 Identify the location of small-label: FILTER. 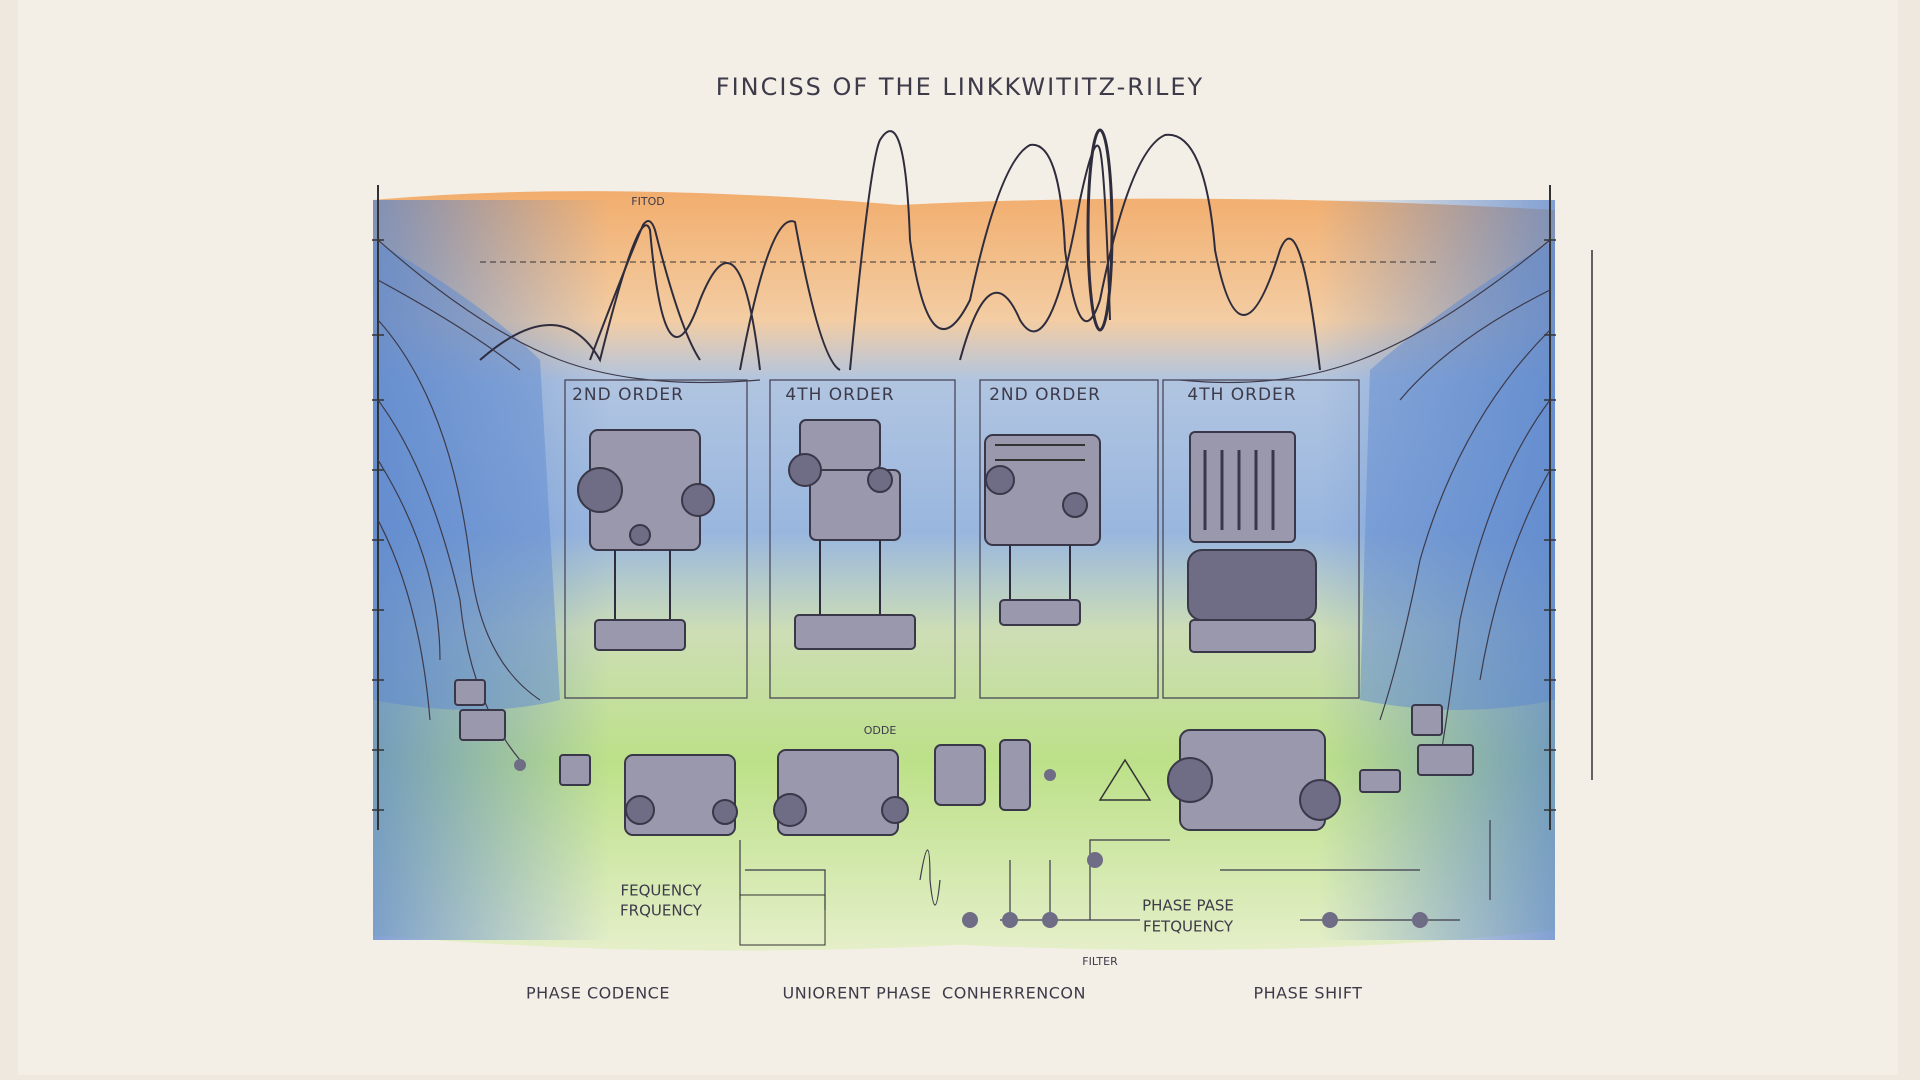
(1100, 961).